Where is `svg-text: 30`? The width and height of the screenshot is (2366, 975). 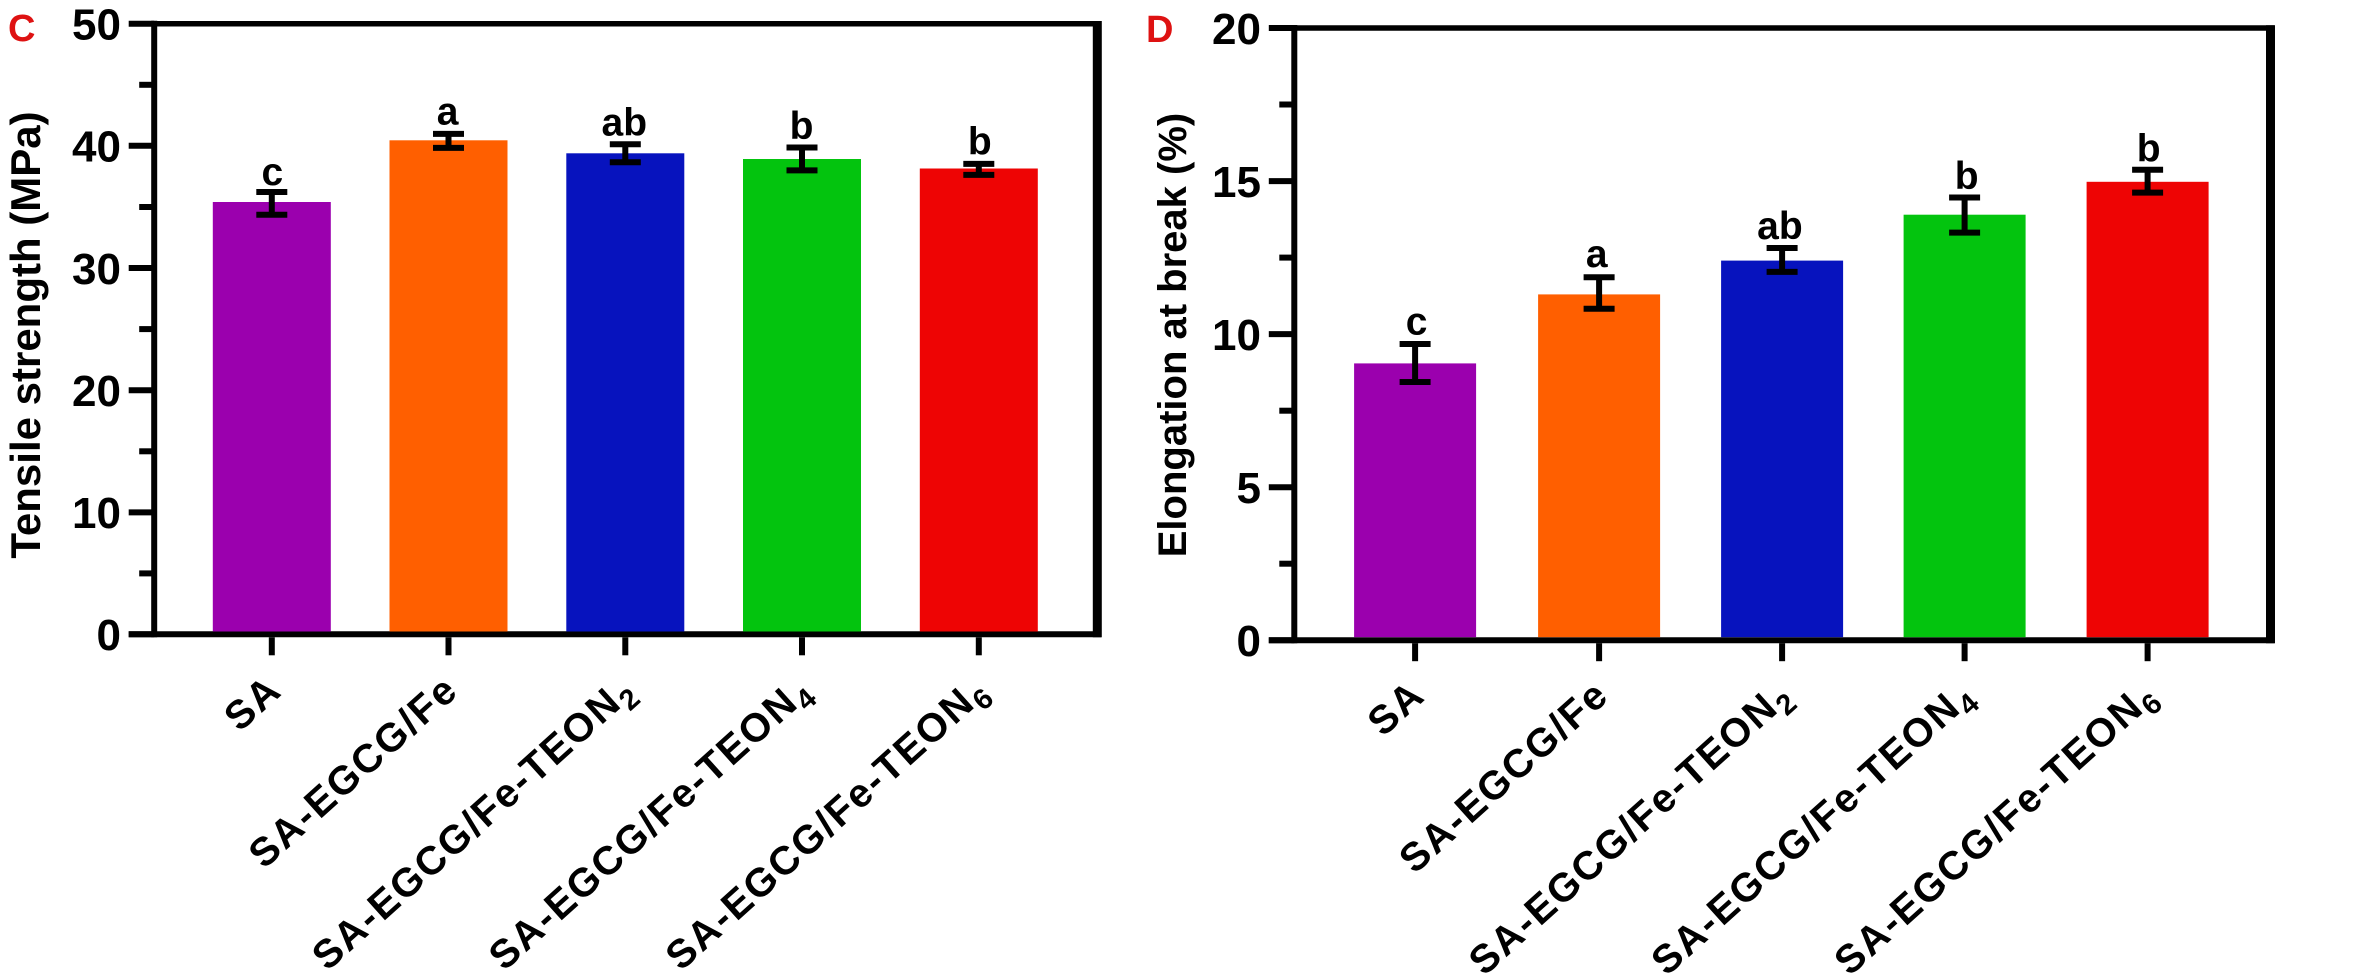 svg-text: 30 is located at coordinates (96, 269).